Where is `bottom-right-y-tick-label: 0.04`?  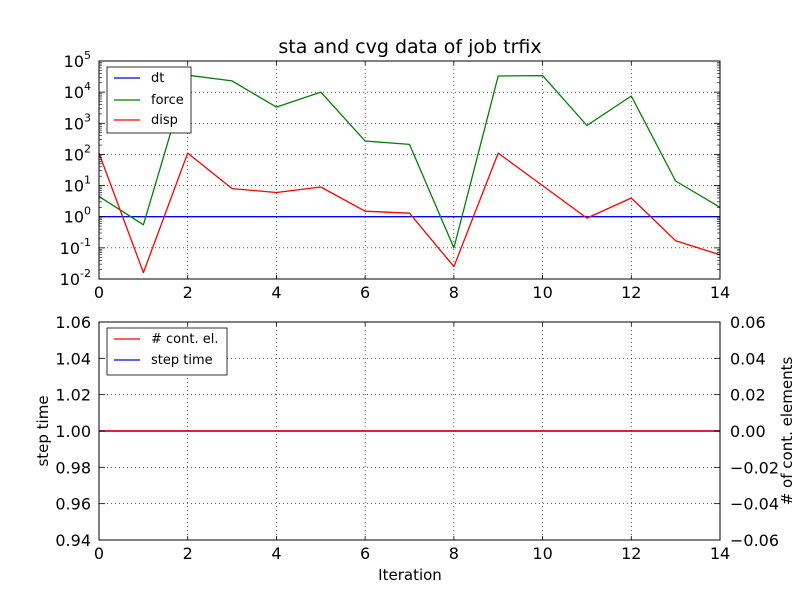
bottom-right-y-tick-label: 0.04 is located at coordinates (748, 358).